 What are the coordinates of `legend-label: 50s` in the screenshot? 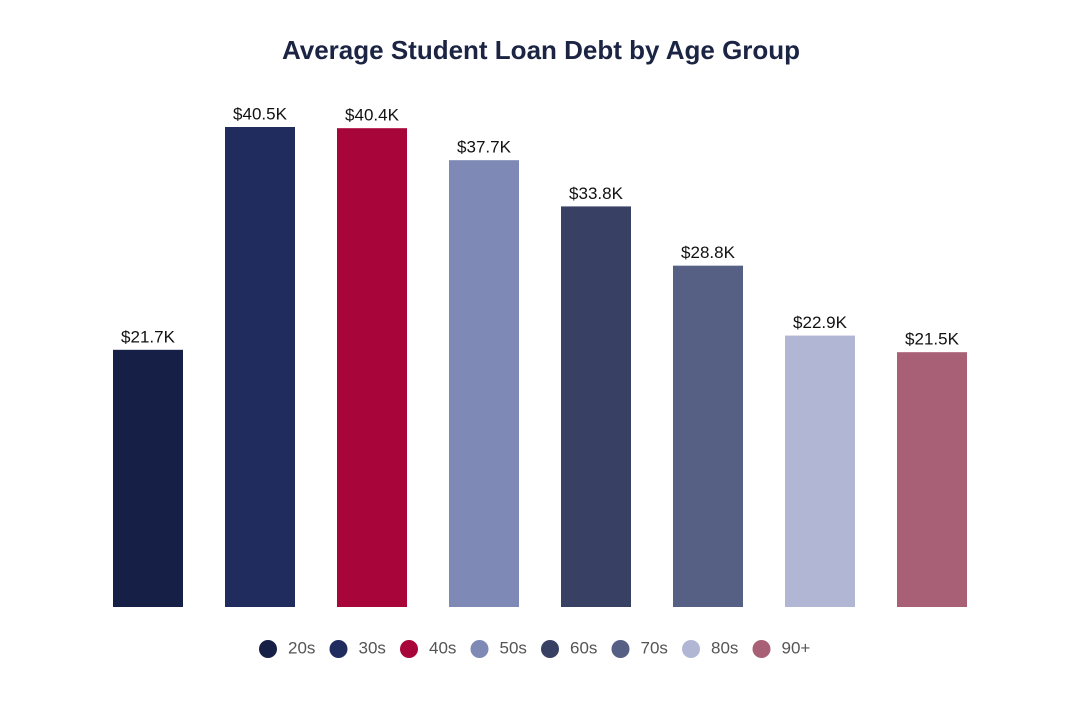 It's located at (513, 647).